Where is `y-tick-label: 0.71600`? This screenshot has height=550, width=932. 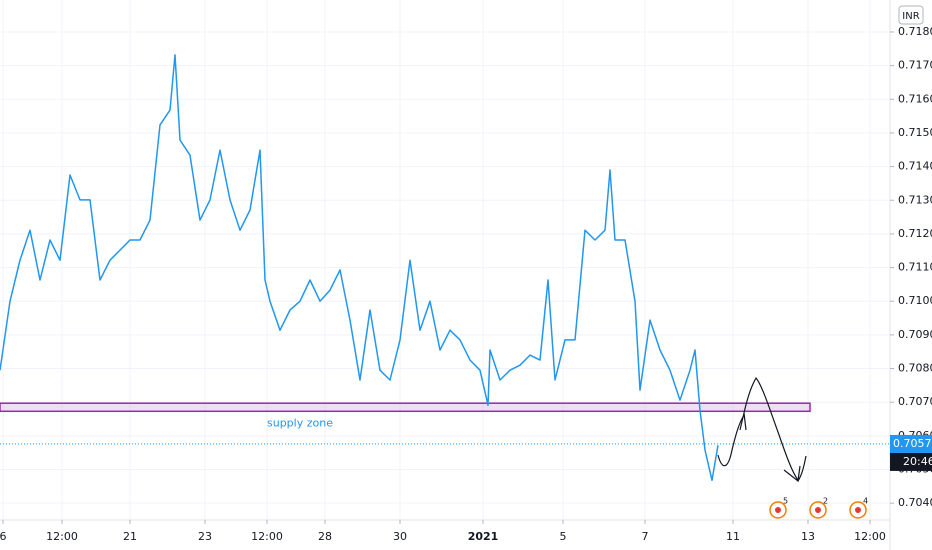
y-tick-label: 0.71600 is located at coordinates (915, 98).